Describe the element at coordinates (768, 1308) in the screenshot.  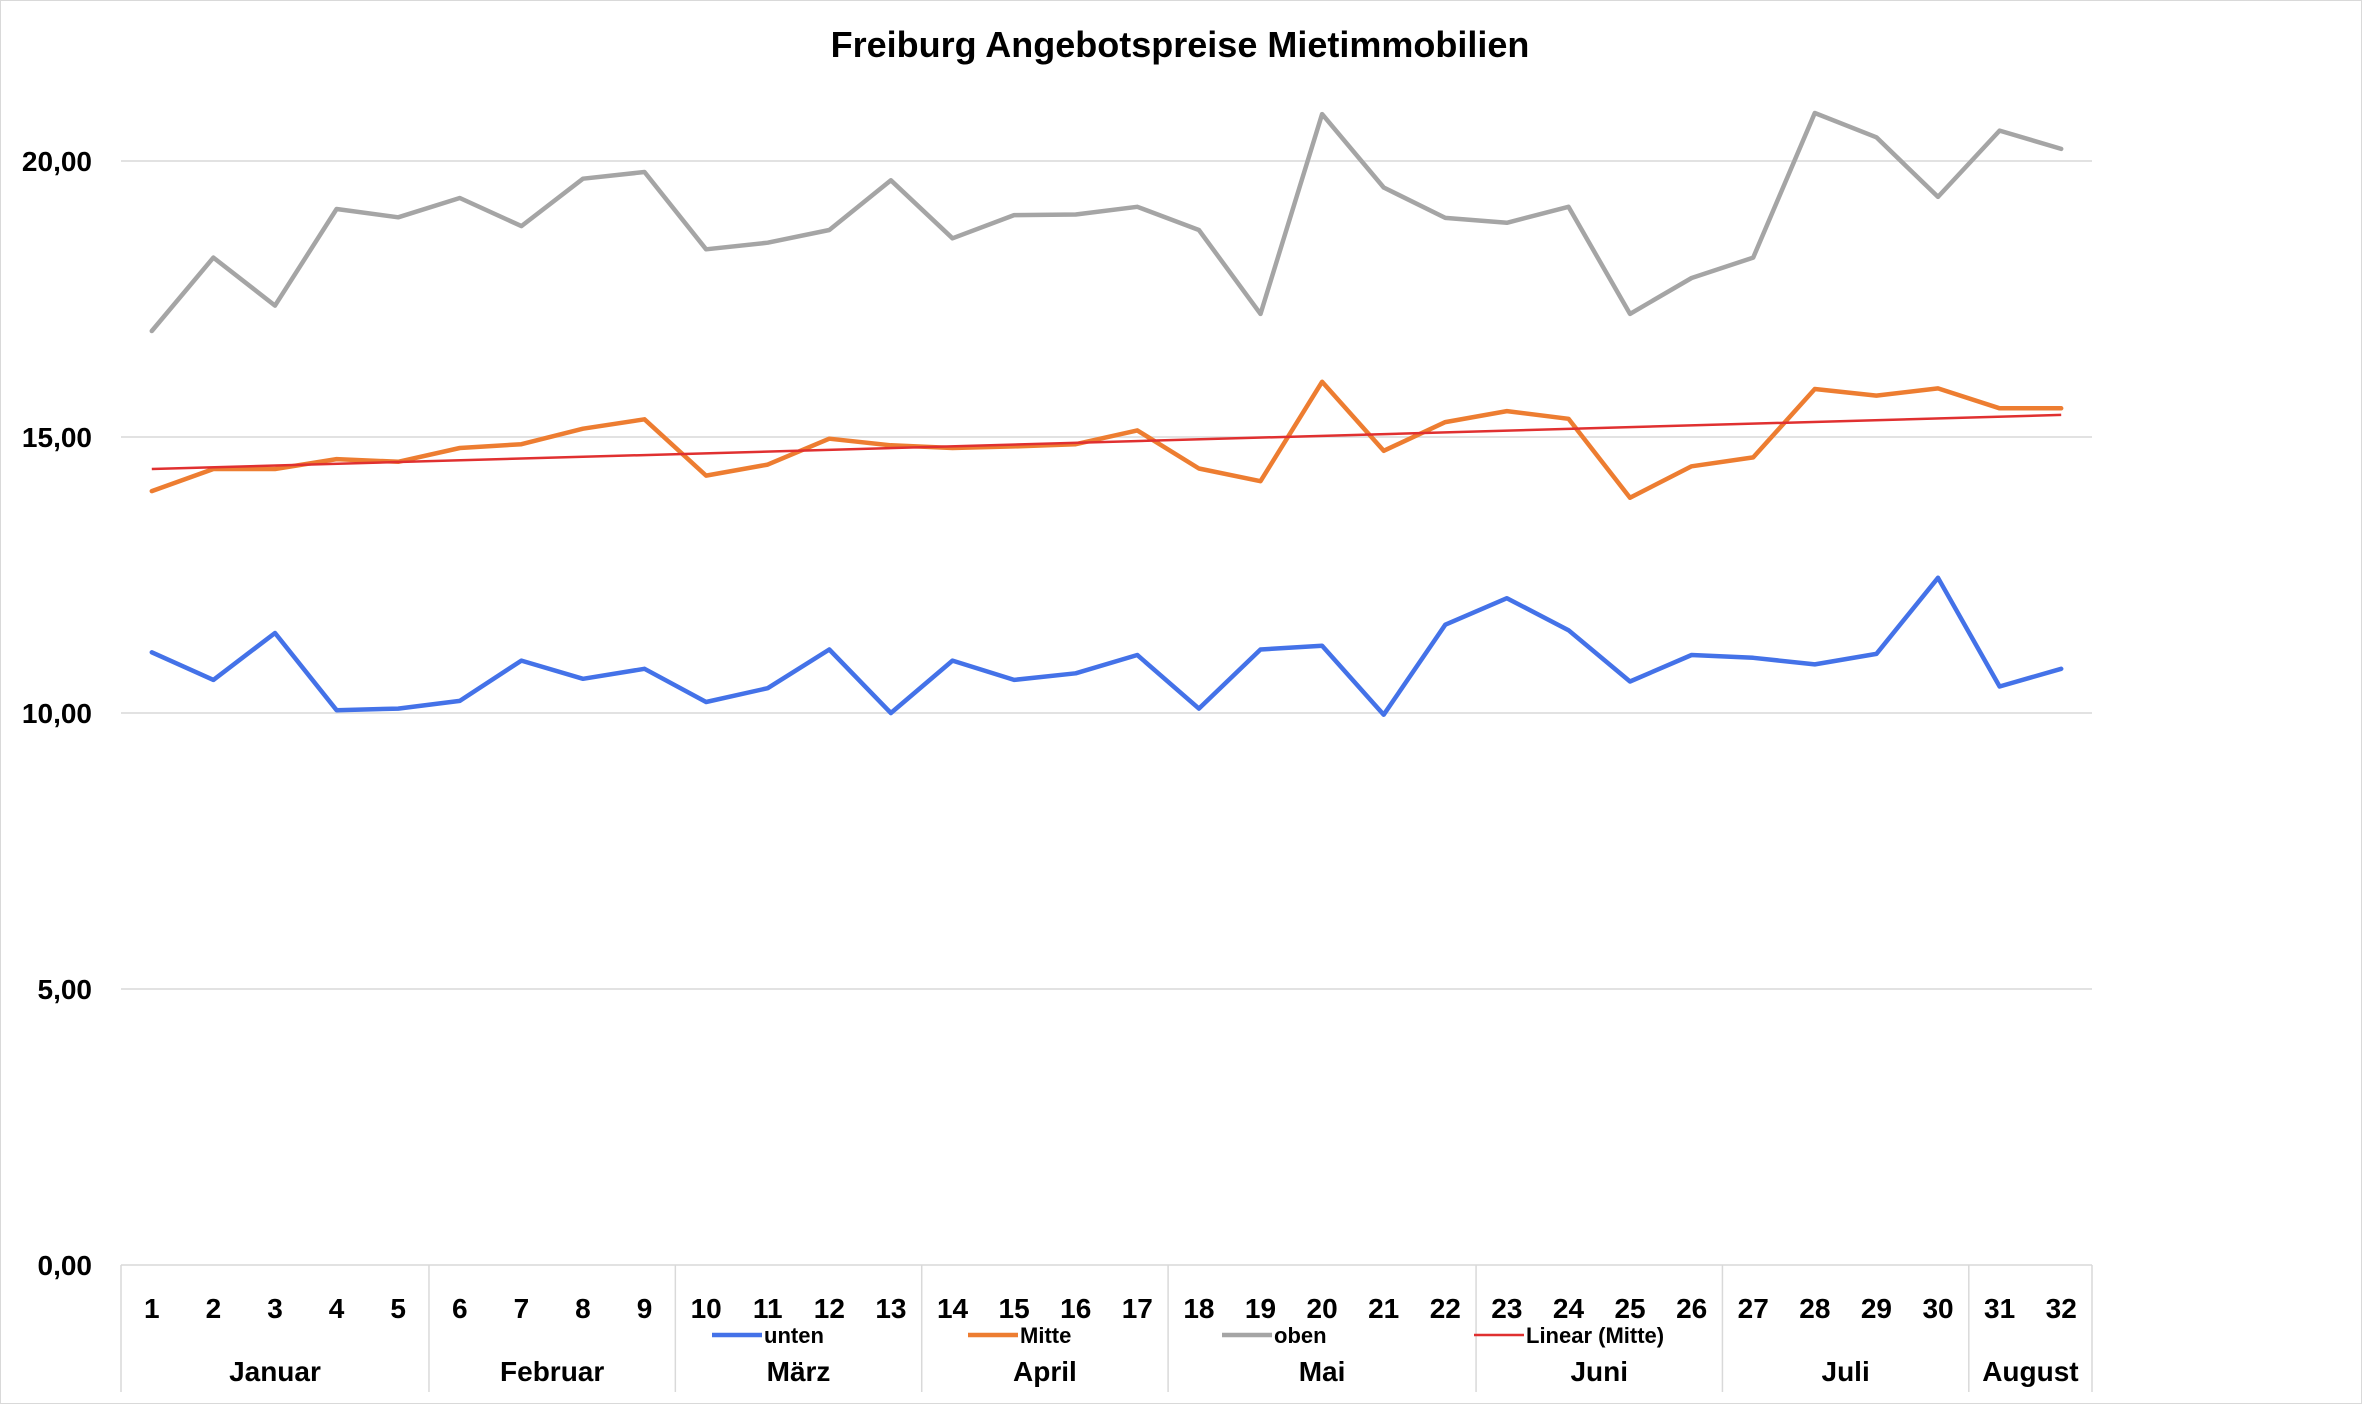
I see `x-tick-label: 11` at that location.